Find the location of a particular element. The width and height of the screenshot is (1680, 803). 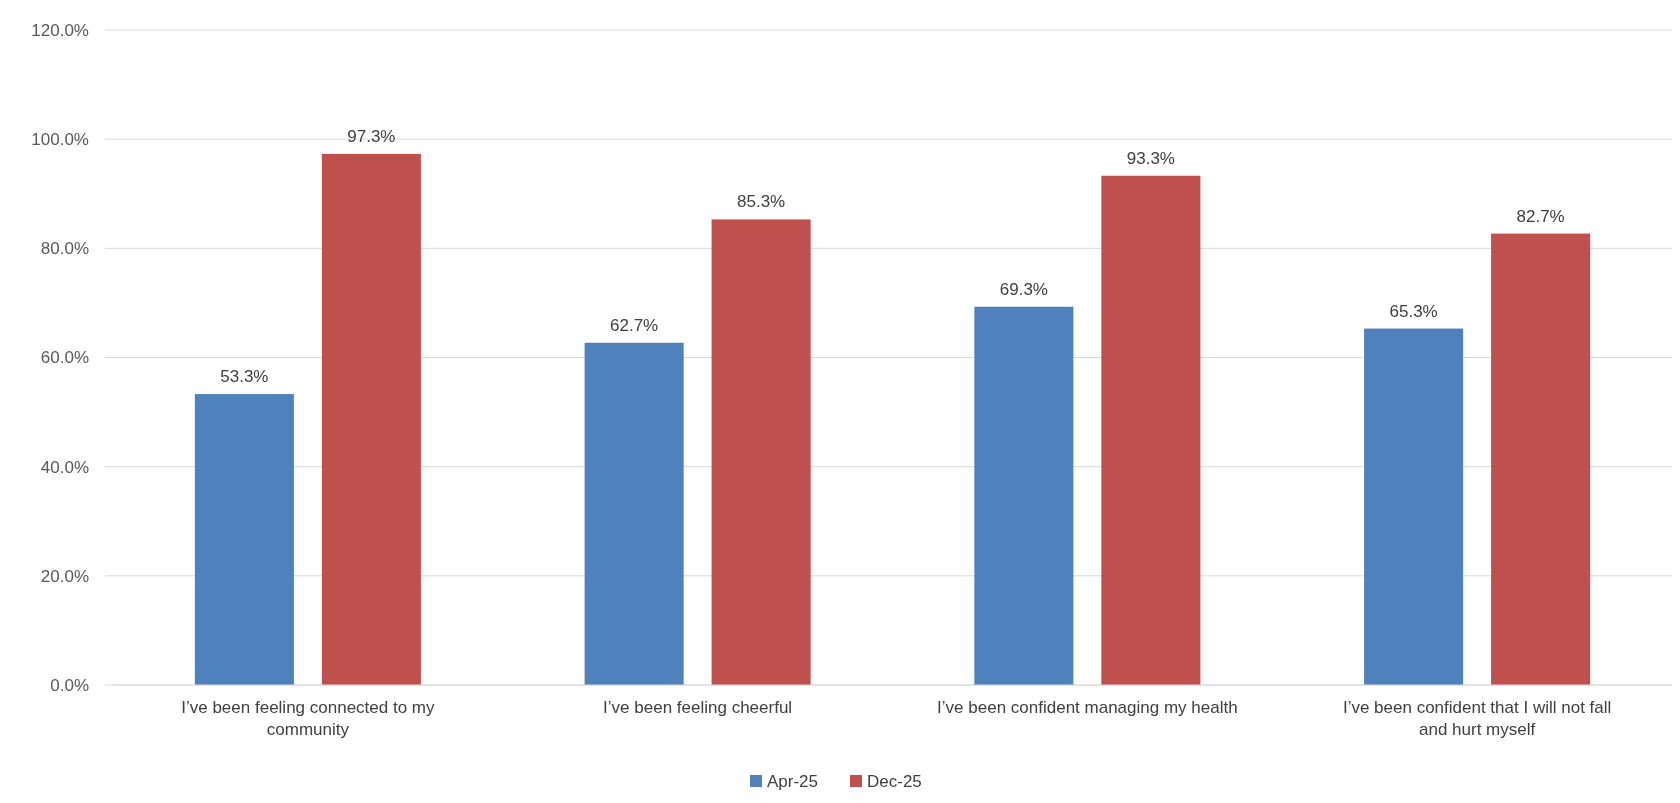

x-tick-label: I’ve been confident that I will not fall and hurt myself is located at coordinates (1477, 718).